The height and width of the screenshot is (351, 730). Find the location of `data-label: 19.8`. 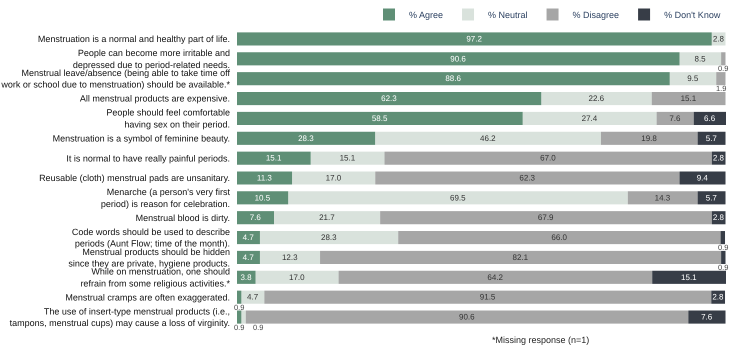

data-label: 19.8 is located at coordinates (649, 138).